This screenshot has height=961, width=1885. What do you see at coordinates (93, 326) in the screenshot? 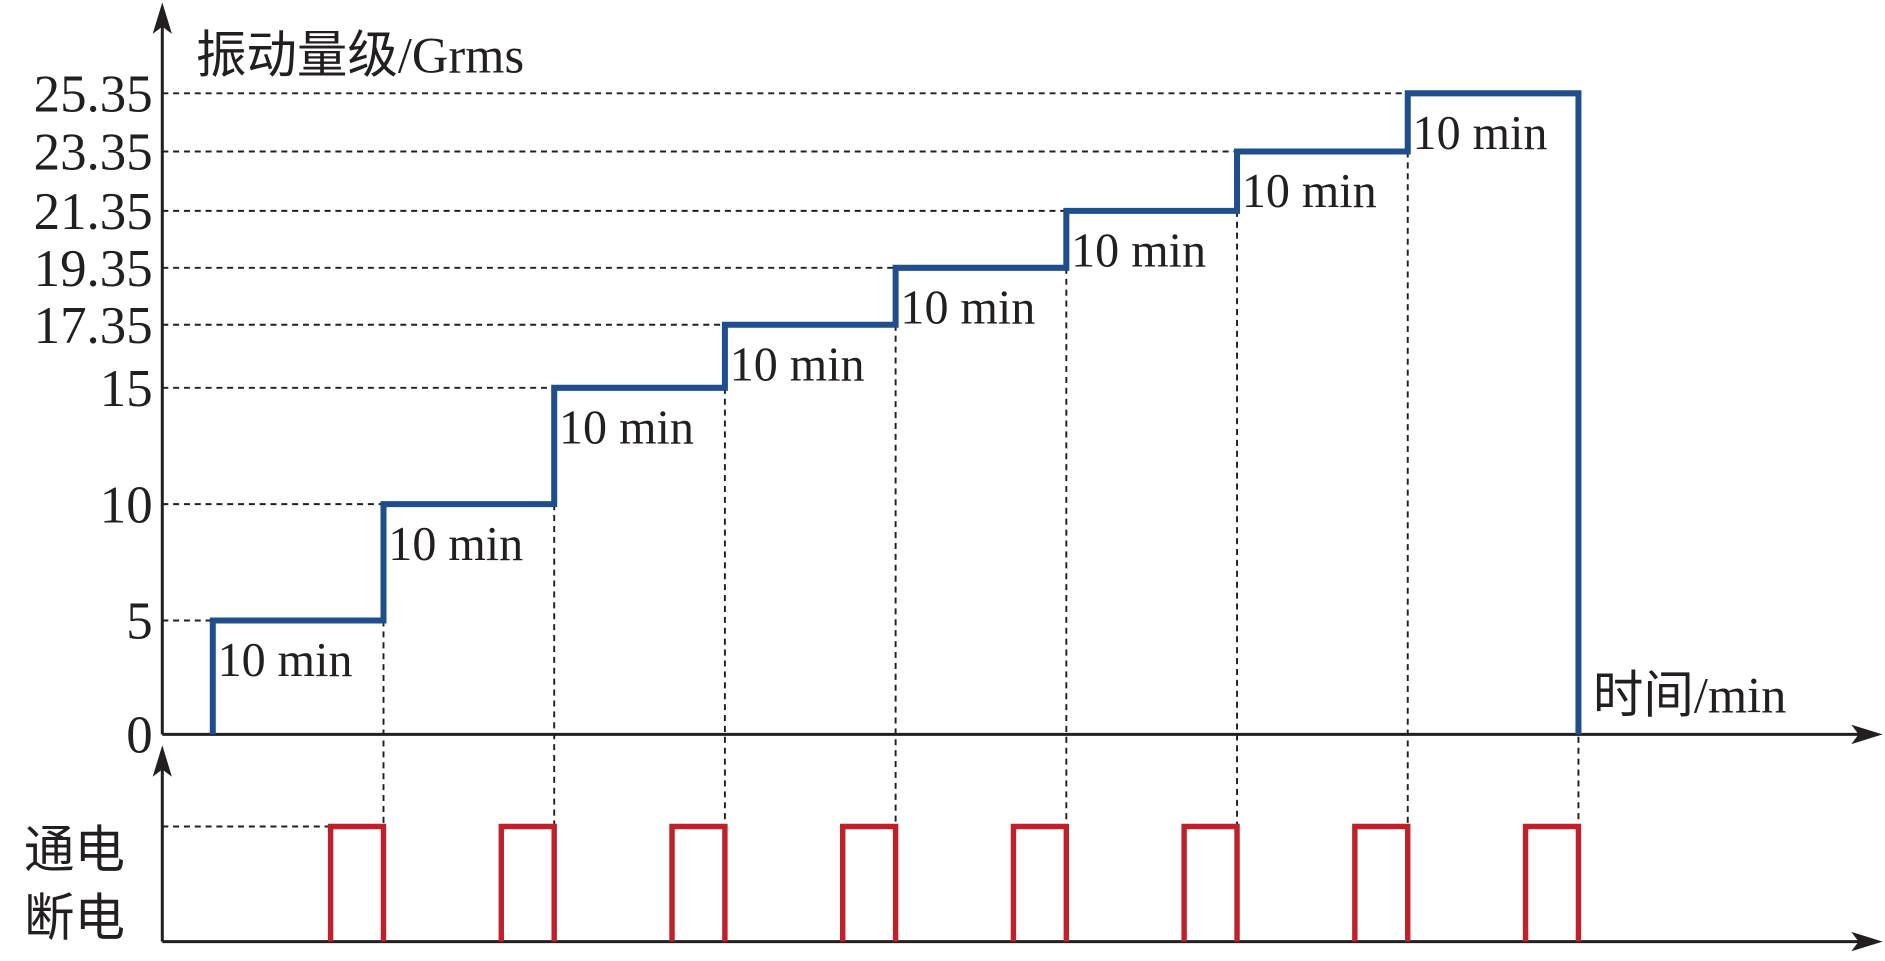
I see `y-tick-label: 17.35` at bounding box center [93, 326].